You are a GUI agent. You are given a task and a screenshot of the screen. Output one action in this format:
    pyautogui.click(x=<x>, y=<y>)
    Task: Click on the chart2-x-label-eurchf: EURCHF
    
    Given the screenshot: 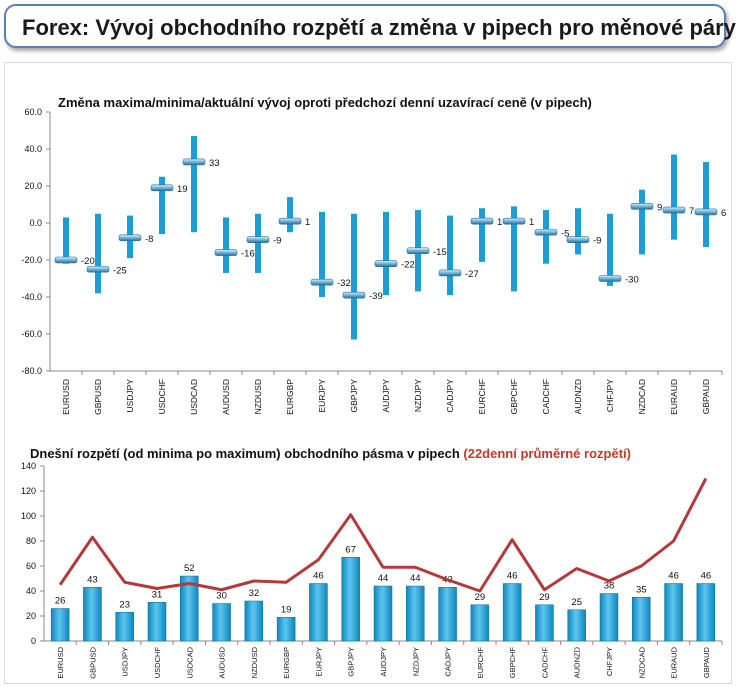 What is the action you would take?
    pyautogui.click(x=480, y=663)
    